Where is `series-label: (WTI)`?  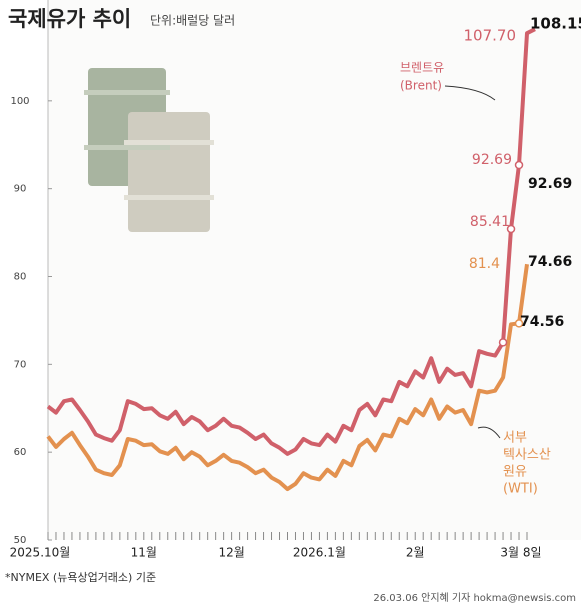 series-label: (WTI) is located at coordinates (520, 489).